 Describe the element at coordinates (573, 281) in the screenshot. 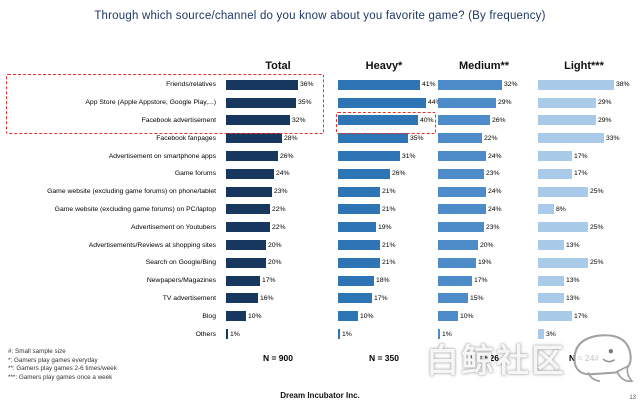

I see `bar-value: 13%` at that location.